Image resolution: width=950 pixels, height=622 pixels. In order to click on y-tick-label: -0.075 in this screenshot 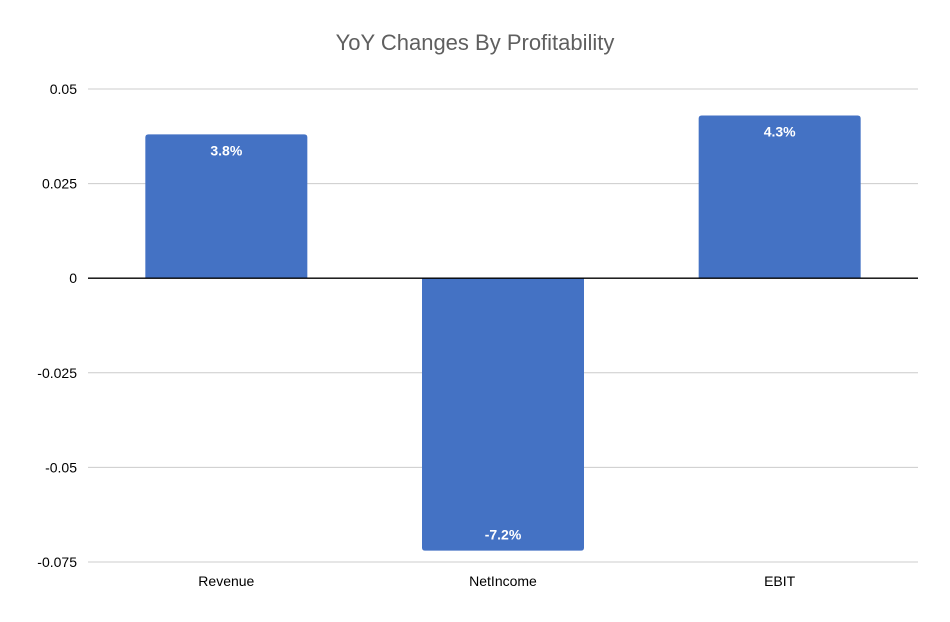, I will do `click(57, 562)`.